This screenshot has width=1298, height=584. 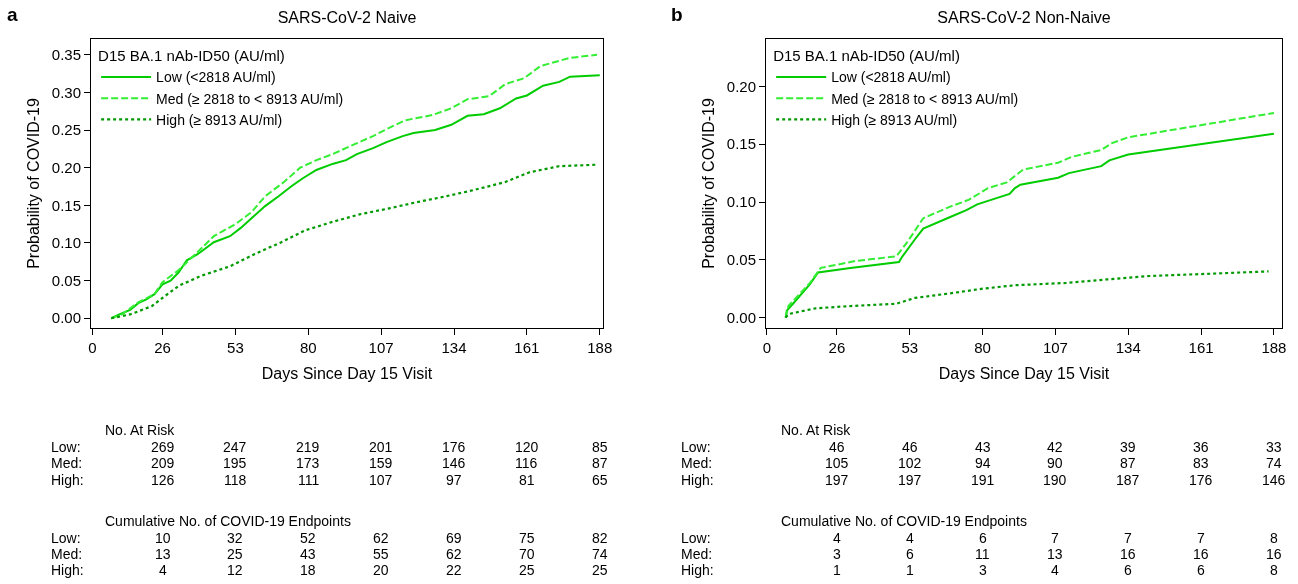 I want to click on text: Med: 105 102 94 90 87 83 74, so click(x=981, y=463).